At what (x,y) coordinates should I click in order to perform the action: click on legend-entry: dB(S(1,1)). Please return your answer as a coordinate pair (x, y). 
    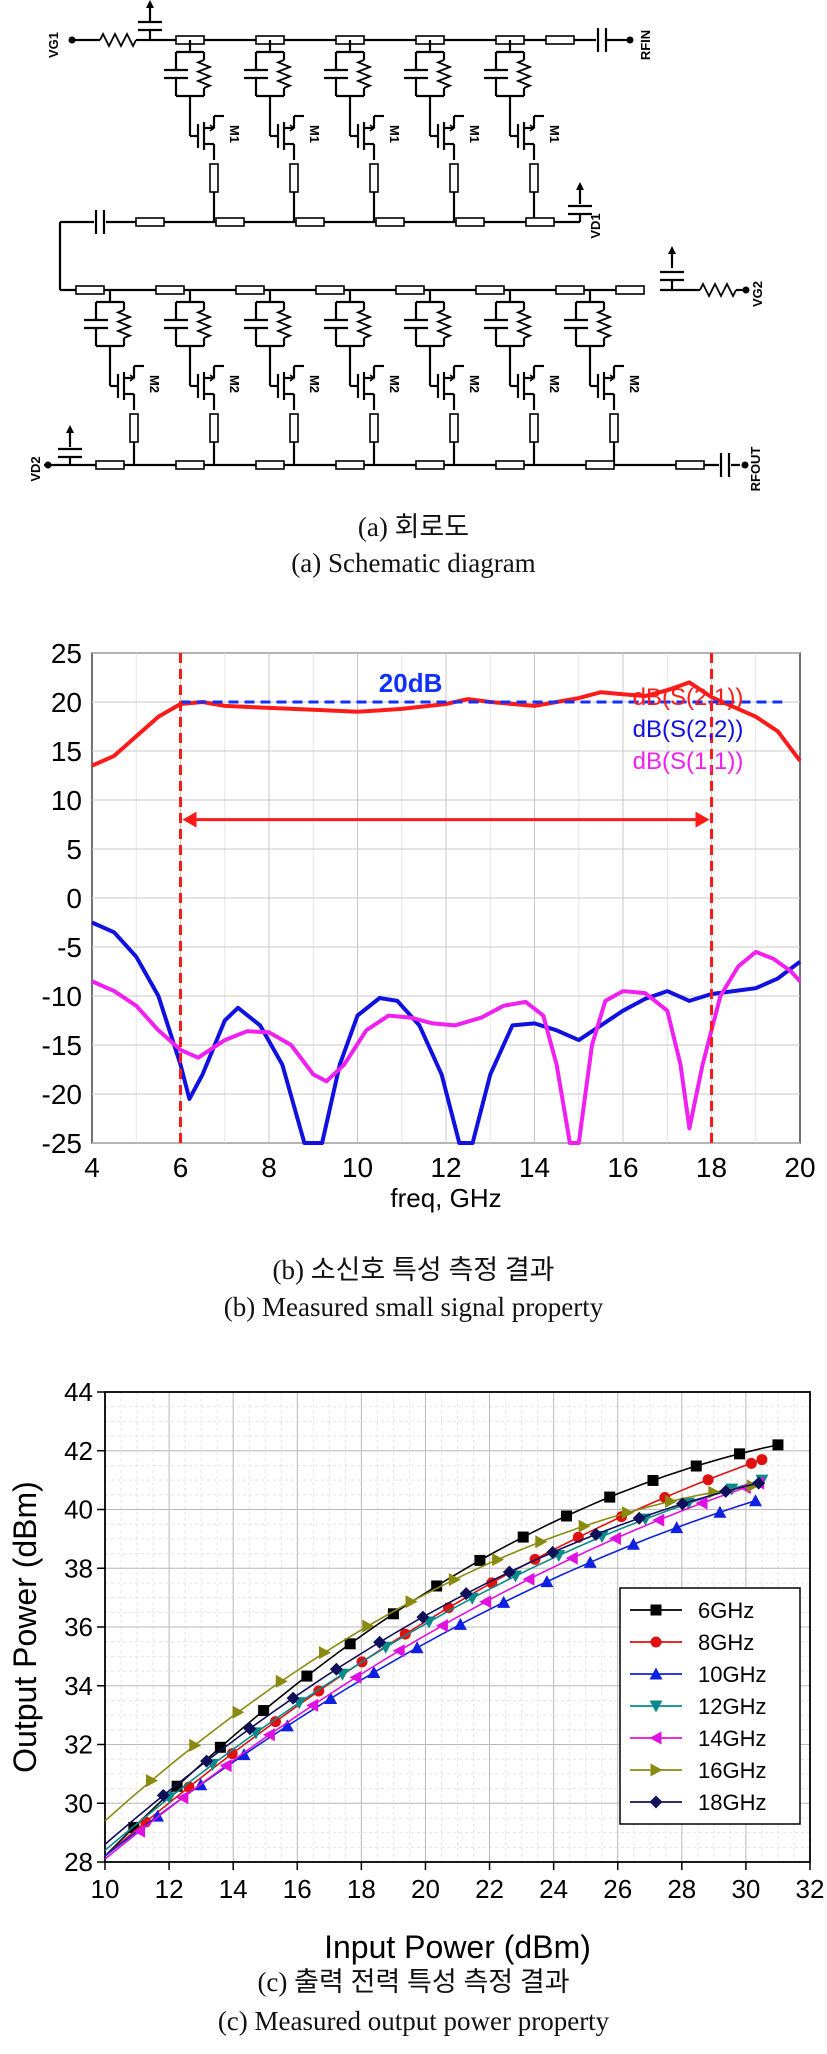
    Looking at the image, I should click on (688, 761).